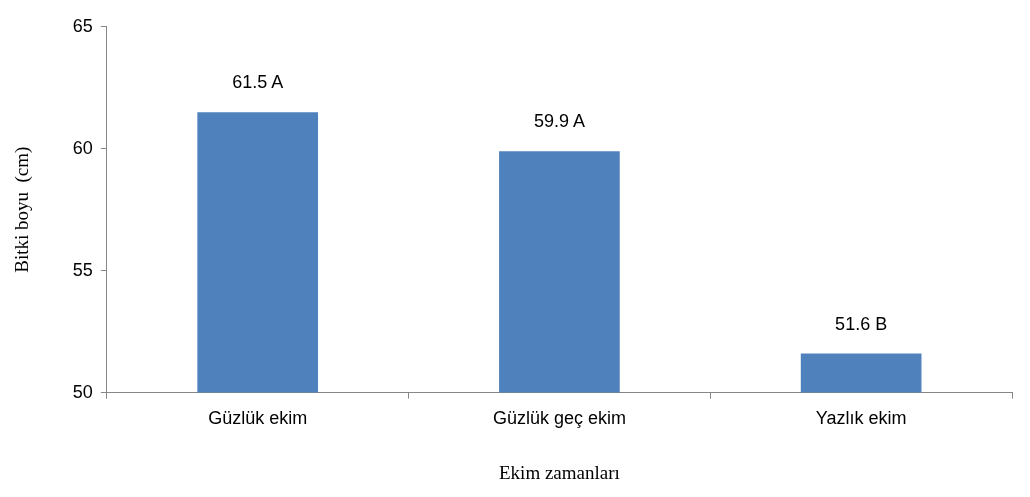  I want to click on x-tick-label: Güzlük ekim, so click(258, 418).